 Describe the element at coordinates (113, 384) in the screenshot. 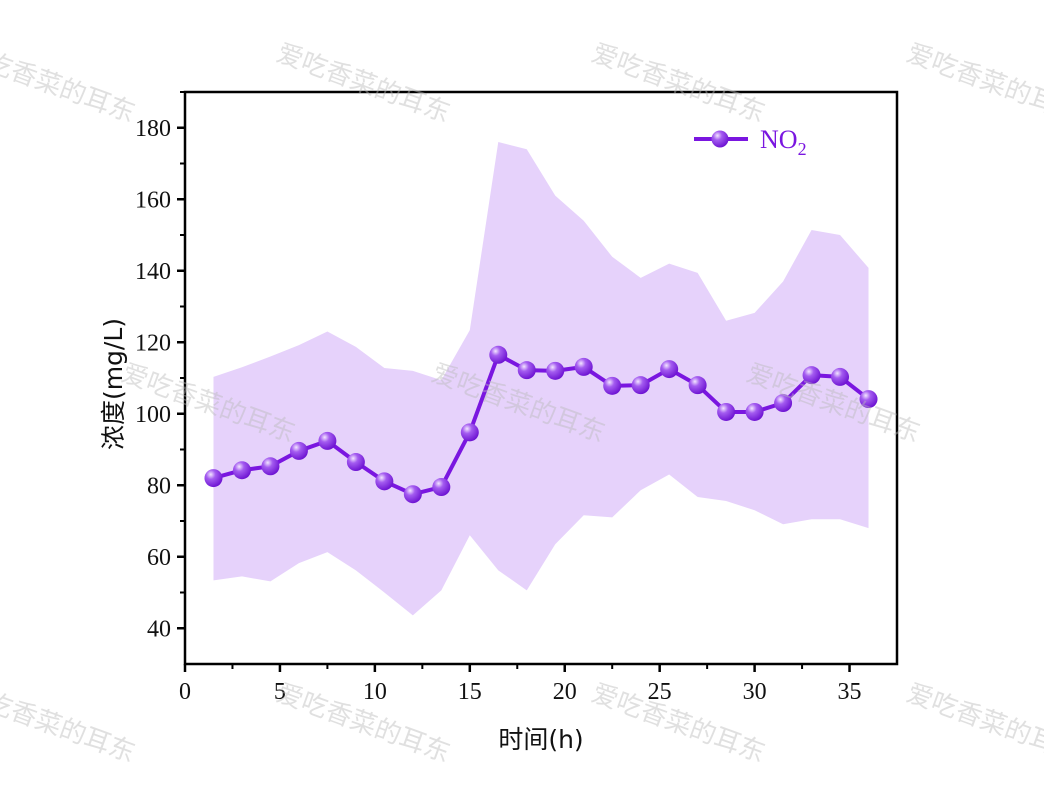

I see `y-axis-label: 浓度(mg/L)` at that location.